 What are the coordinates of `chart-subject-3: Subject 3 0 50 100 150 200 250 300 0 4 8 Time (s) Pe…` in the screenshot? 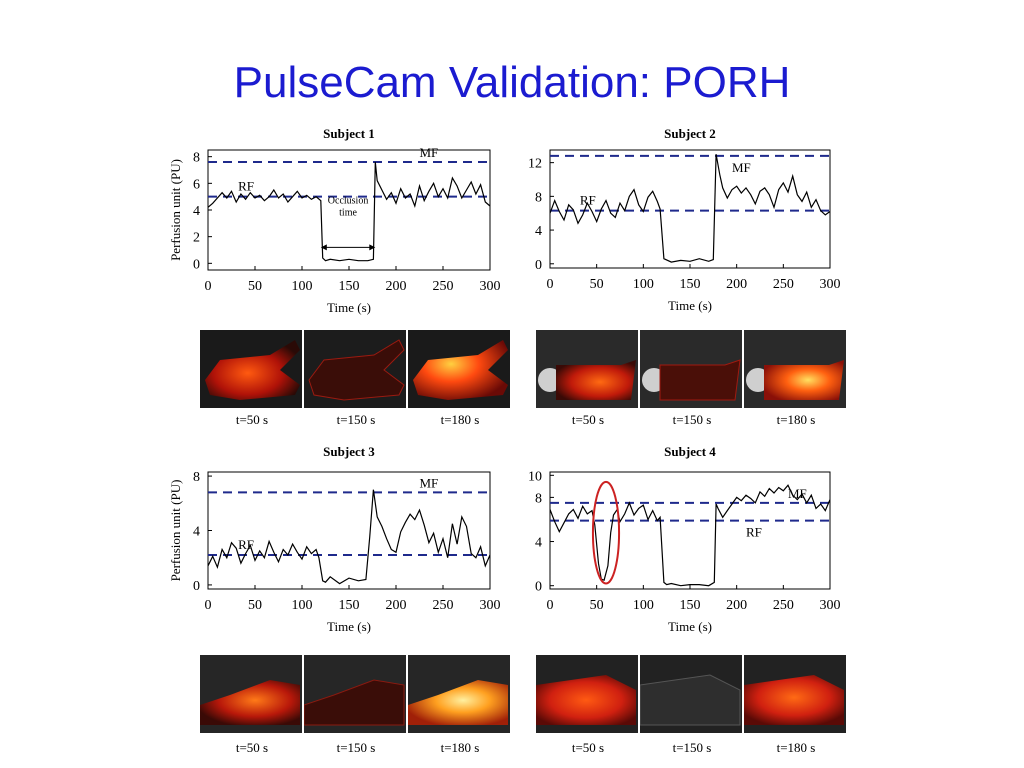 It's located at (334, 539).